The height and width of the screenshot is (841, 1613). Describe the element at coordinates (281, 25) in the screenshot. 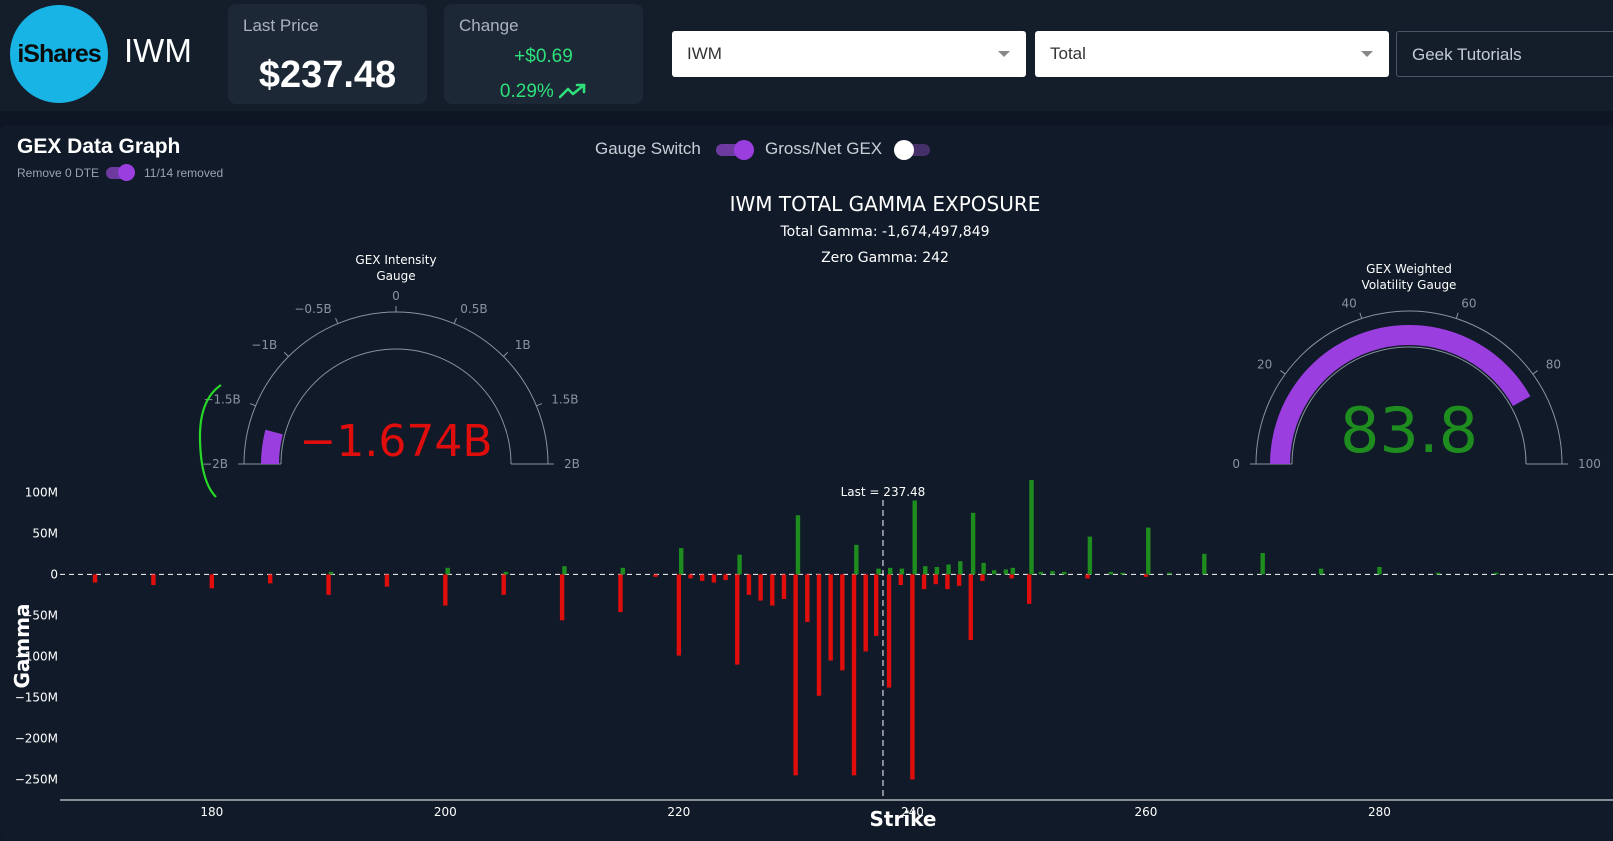

I see `last-price-label: Last Price` at that location.